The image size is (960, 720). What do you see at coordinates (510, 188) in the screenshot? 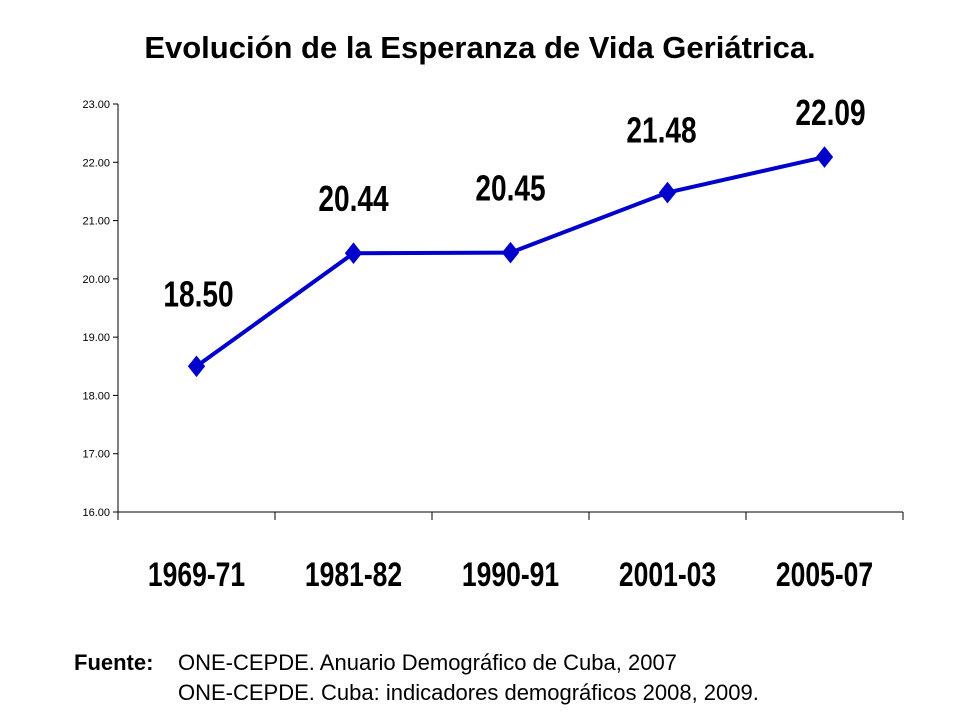
I see `data-label: 20.45` at bounding box center [510, 188].